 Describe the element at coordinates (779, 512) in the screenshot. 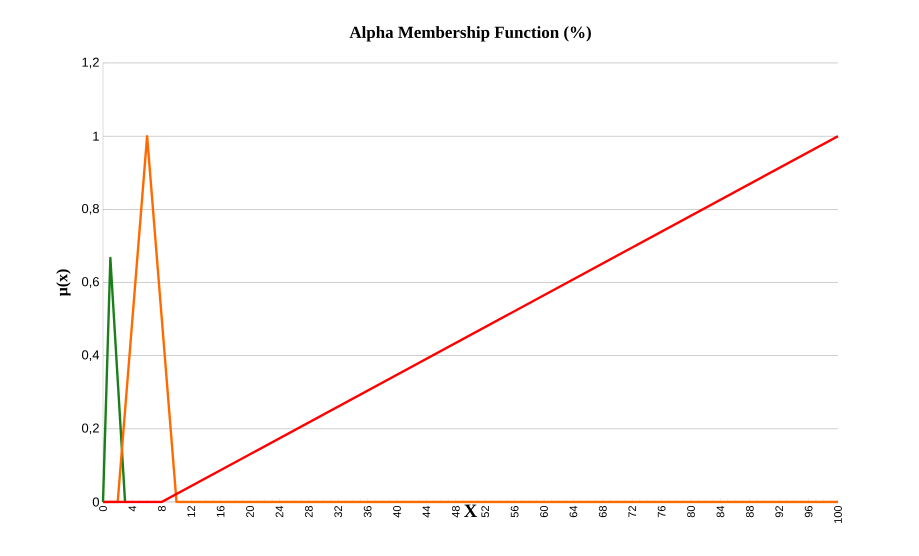

I see `x-tick-label: 92` at that location.